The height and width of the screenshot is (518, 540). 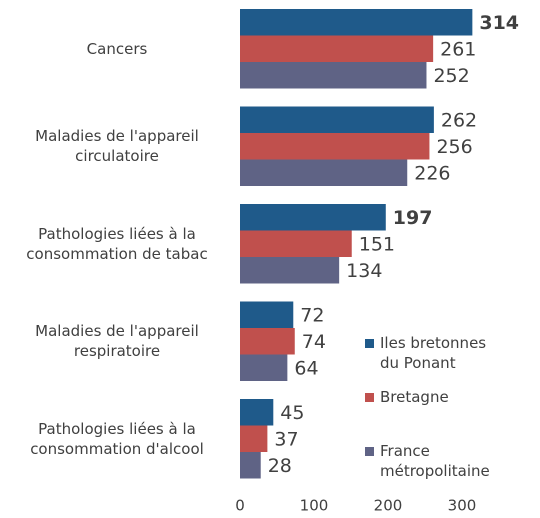 What do you see at coordinates (117, 48) in the screenshot?
I see `y-tick-label: Cancers` at bounding box center [117, 48].